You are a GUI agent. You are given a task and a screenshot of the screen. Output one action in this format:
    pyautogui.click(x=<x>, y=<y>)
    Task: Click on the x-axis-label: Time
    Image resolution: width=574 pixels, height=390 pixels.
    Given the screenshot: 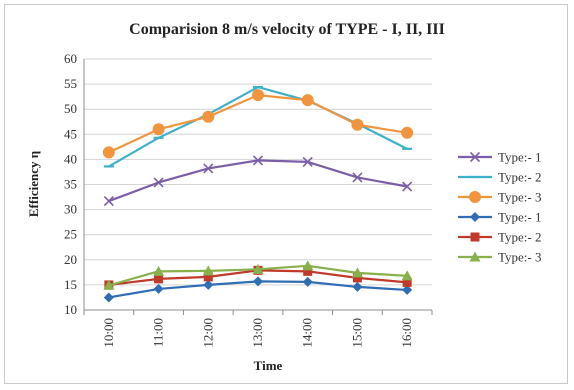 What is the action you would take?
    pyautogui.click(x=268, y=365)
    